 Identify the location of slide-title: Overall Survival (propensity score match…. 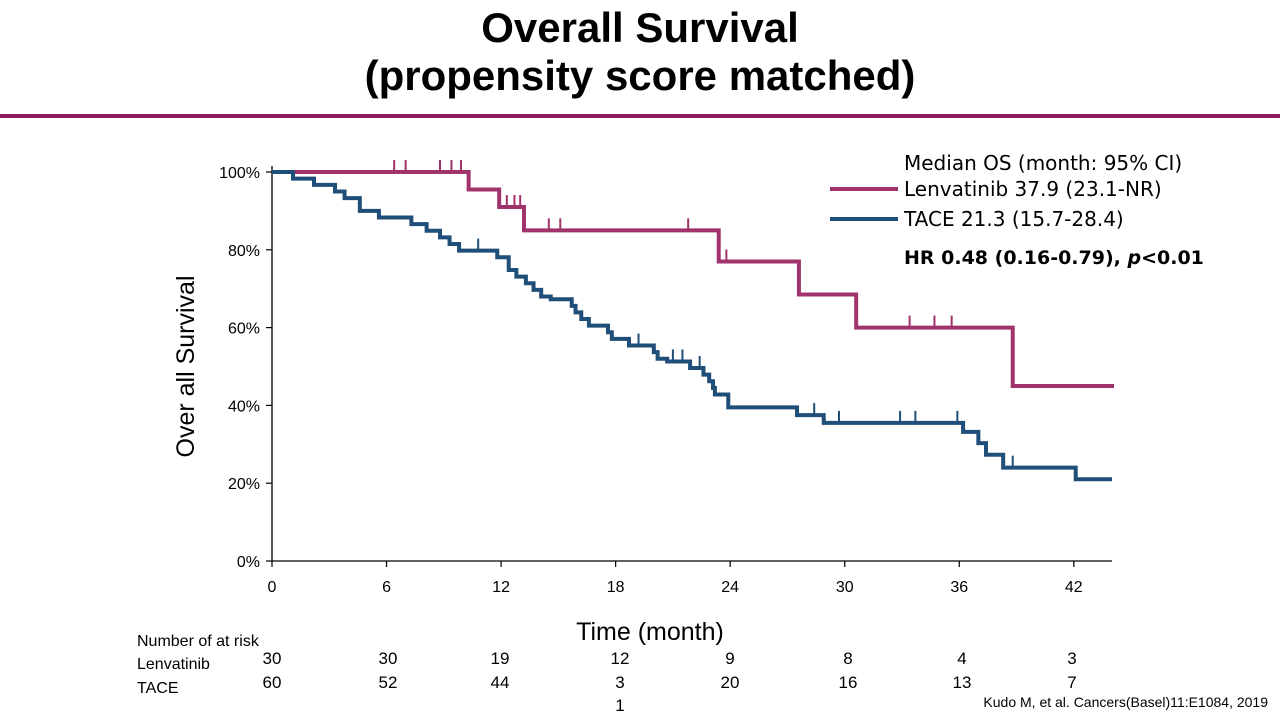
(640, 52).